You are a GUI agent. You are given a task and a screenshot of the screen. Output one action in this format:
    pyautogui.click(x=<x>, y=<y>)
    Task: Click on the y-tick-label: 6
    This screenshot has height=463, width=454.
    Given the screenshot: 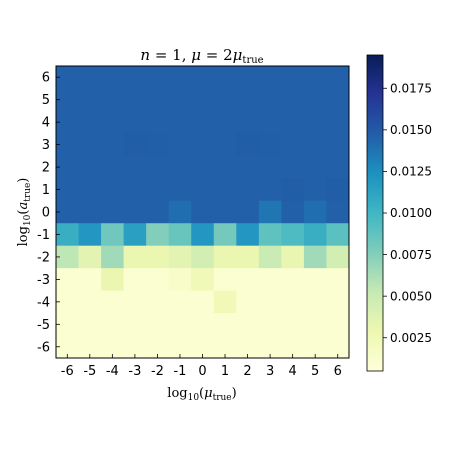 What is the action you would take?
    pyautogui.click(x=46, y=78)
    